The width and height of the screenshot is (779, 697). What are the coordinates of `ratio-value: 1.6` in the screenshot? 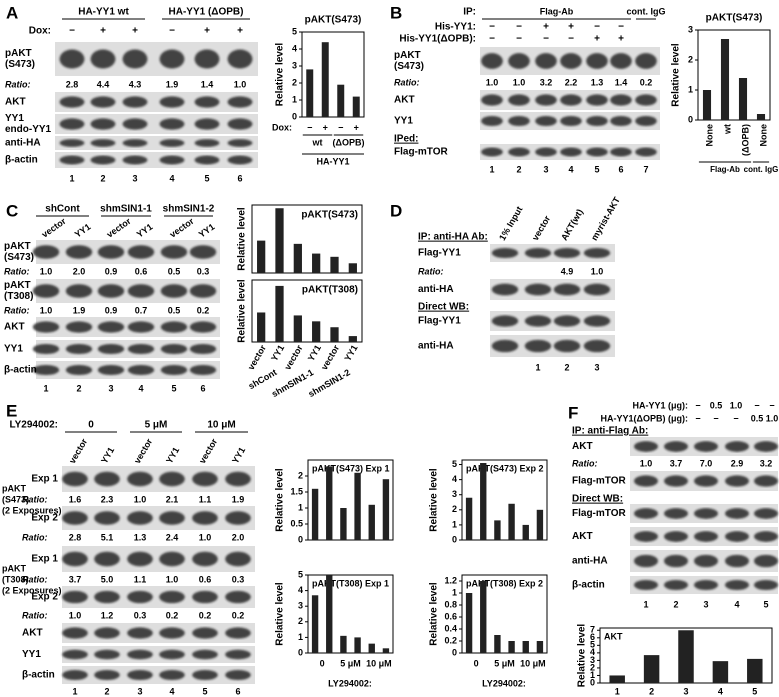 It's located at (75, 499).